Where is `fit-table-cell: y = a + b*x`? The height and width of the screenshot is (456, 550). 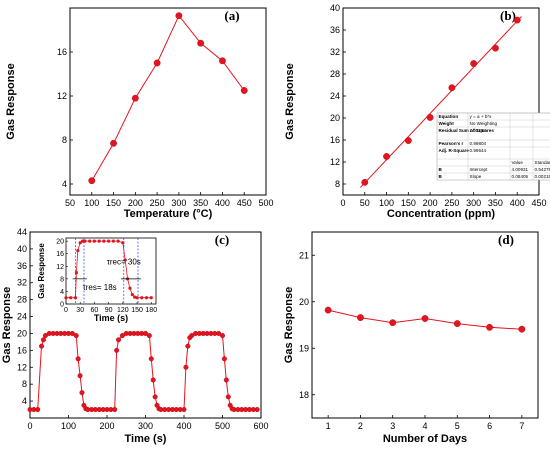
fit-table-cell: y = a + b*x is located at coordinates (481, 116).